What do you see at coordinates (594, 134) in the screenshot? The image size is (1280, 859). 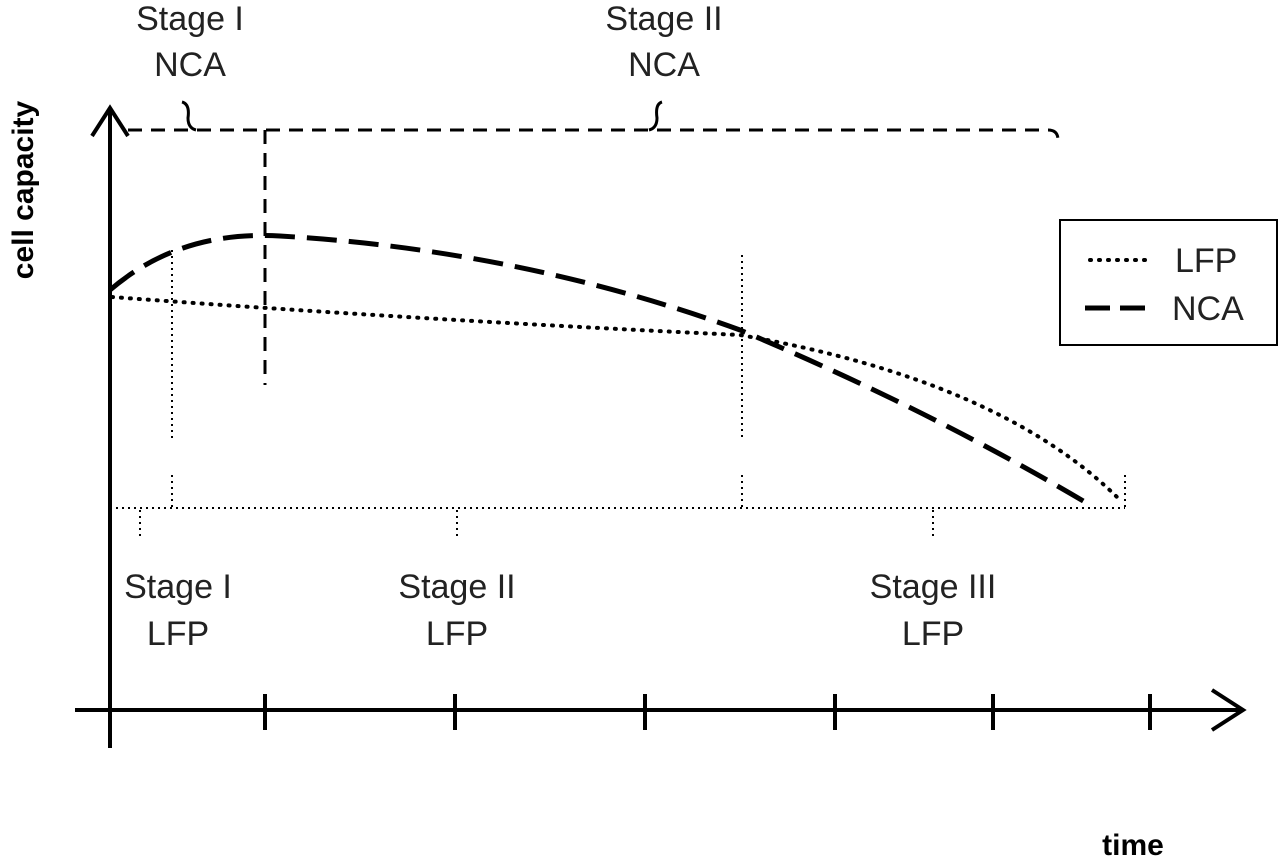 I see `nca-stage-bracket` at bounding box center [594, 134].